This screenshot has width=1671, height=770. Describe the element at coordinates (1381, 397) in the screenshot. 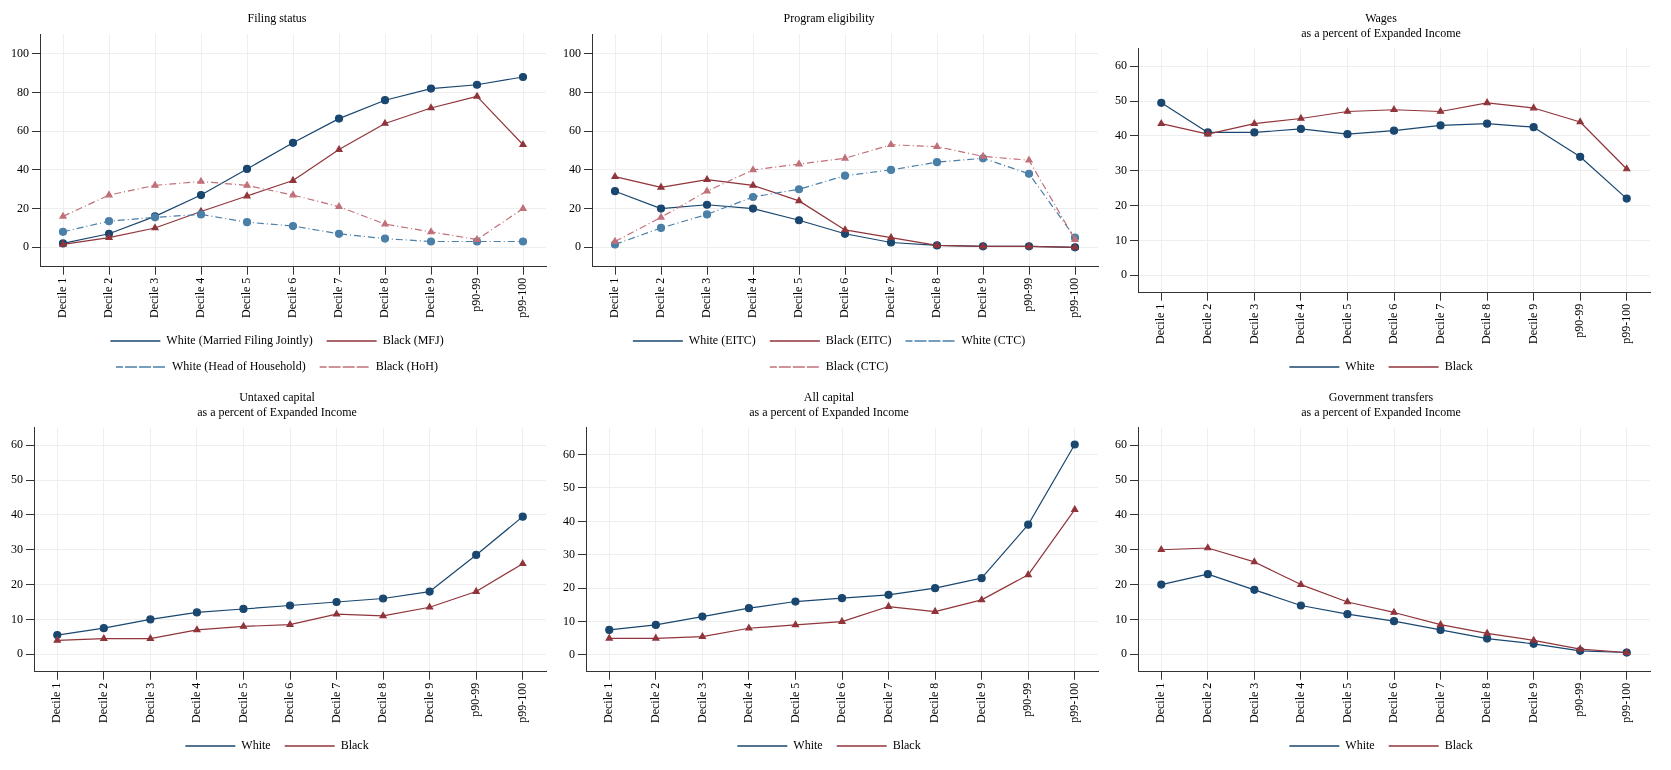

I see `chart-title: Government transfers` at that location.